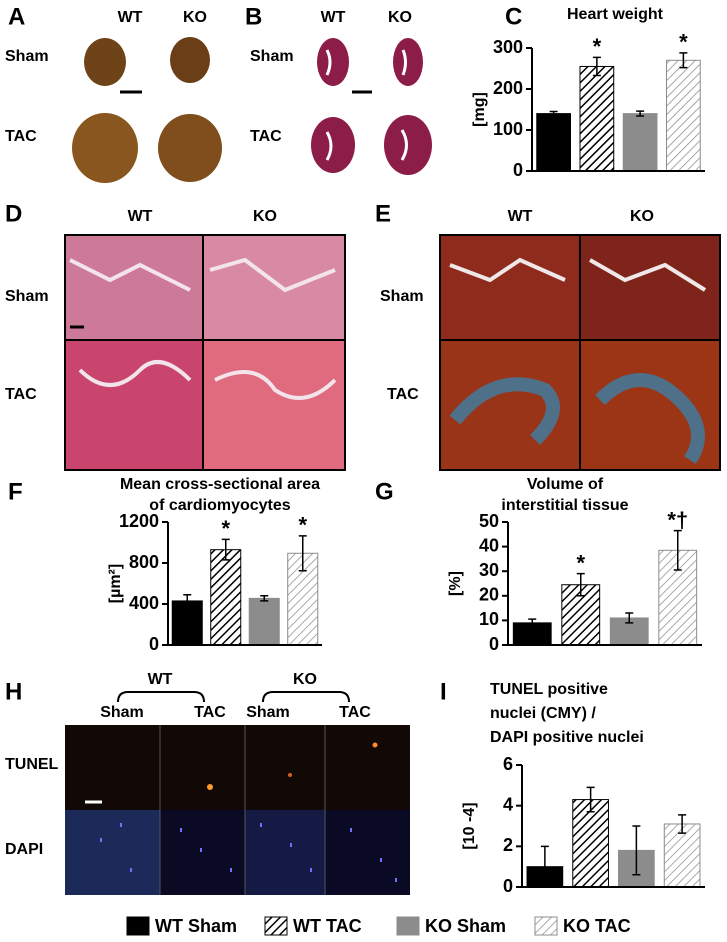 The height and width of the screenshot is (942, 727). Describe the element at coordinates (489, 570) in the screenshot. I see `y-tick-label: 30` at that location.